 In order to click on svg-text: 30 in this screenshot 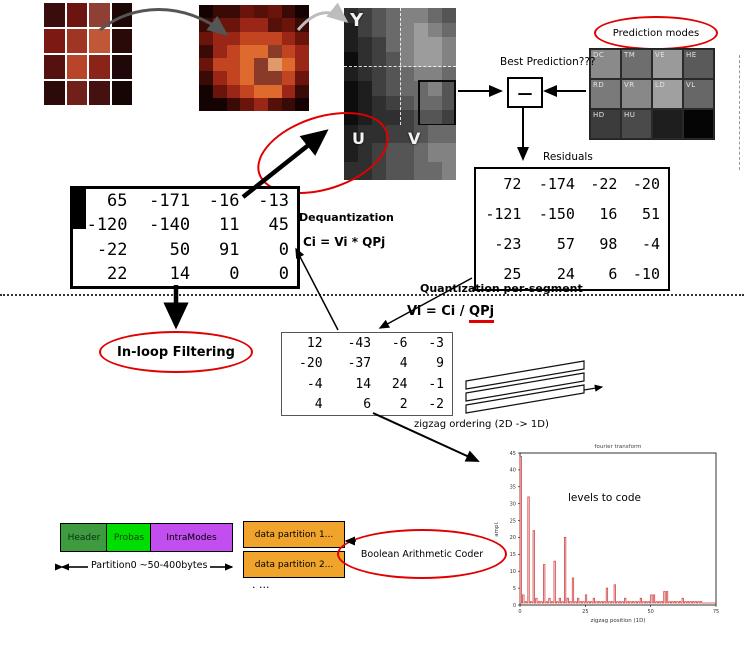, I will do `click(513, 504)`.